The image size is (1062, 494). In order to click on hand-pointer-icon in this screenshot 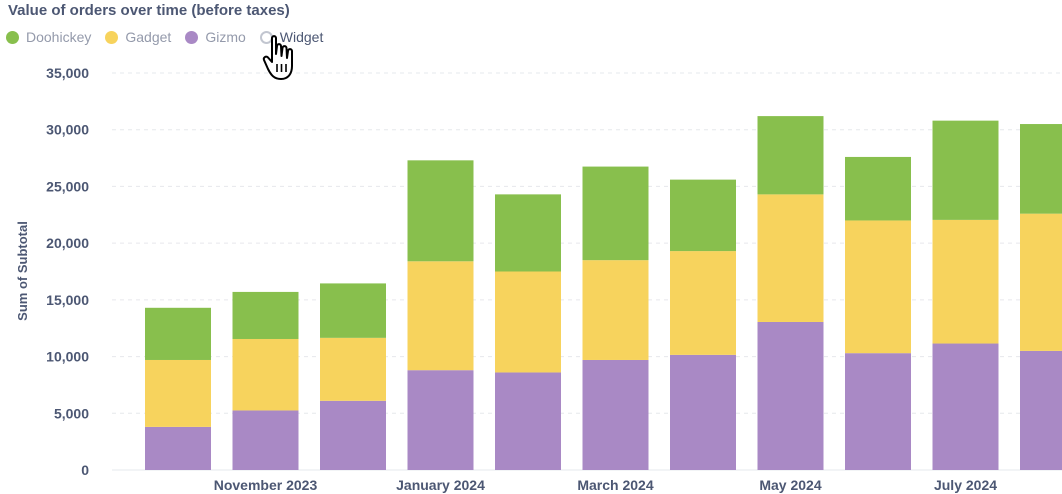, I will do `click(277, 57)`.